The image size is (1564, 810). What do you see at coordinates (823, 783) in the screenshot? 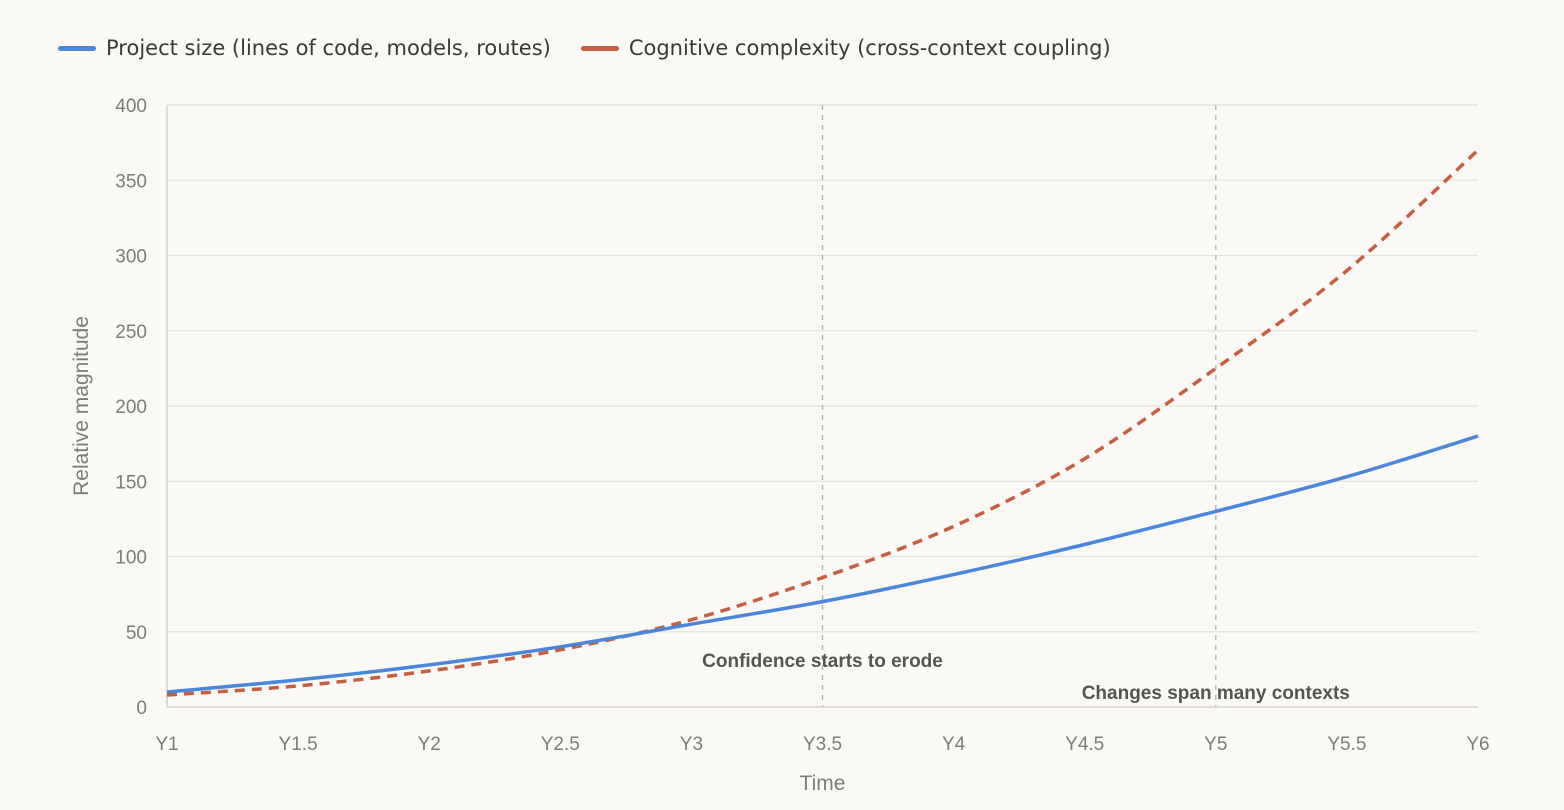
I see `x-axis-title: Time` at bounding box center [823, 783].